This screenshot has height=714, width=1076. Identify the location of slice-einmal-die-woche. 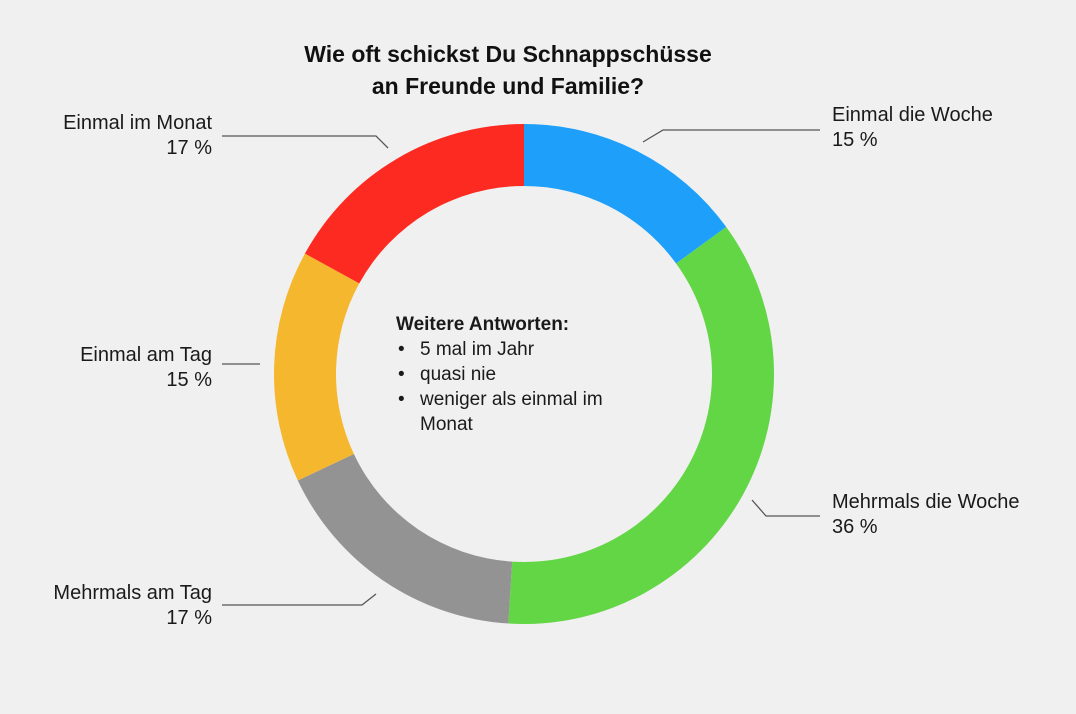
(625, 194).